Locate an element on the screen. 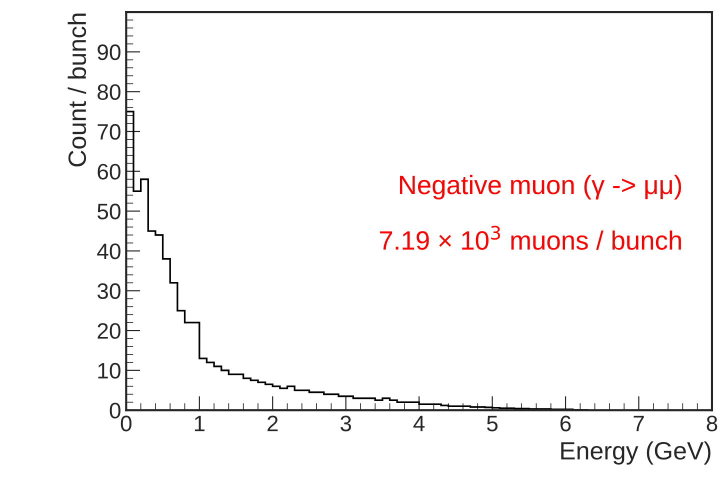 The image size is (721, 482). y-tick-label: 10 is located at coordinates (109, 370).